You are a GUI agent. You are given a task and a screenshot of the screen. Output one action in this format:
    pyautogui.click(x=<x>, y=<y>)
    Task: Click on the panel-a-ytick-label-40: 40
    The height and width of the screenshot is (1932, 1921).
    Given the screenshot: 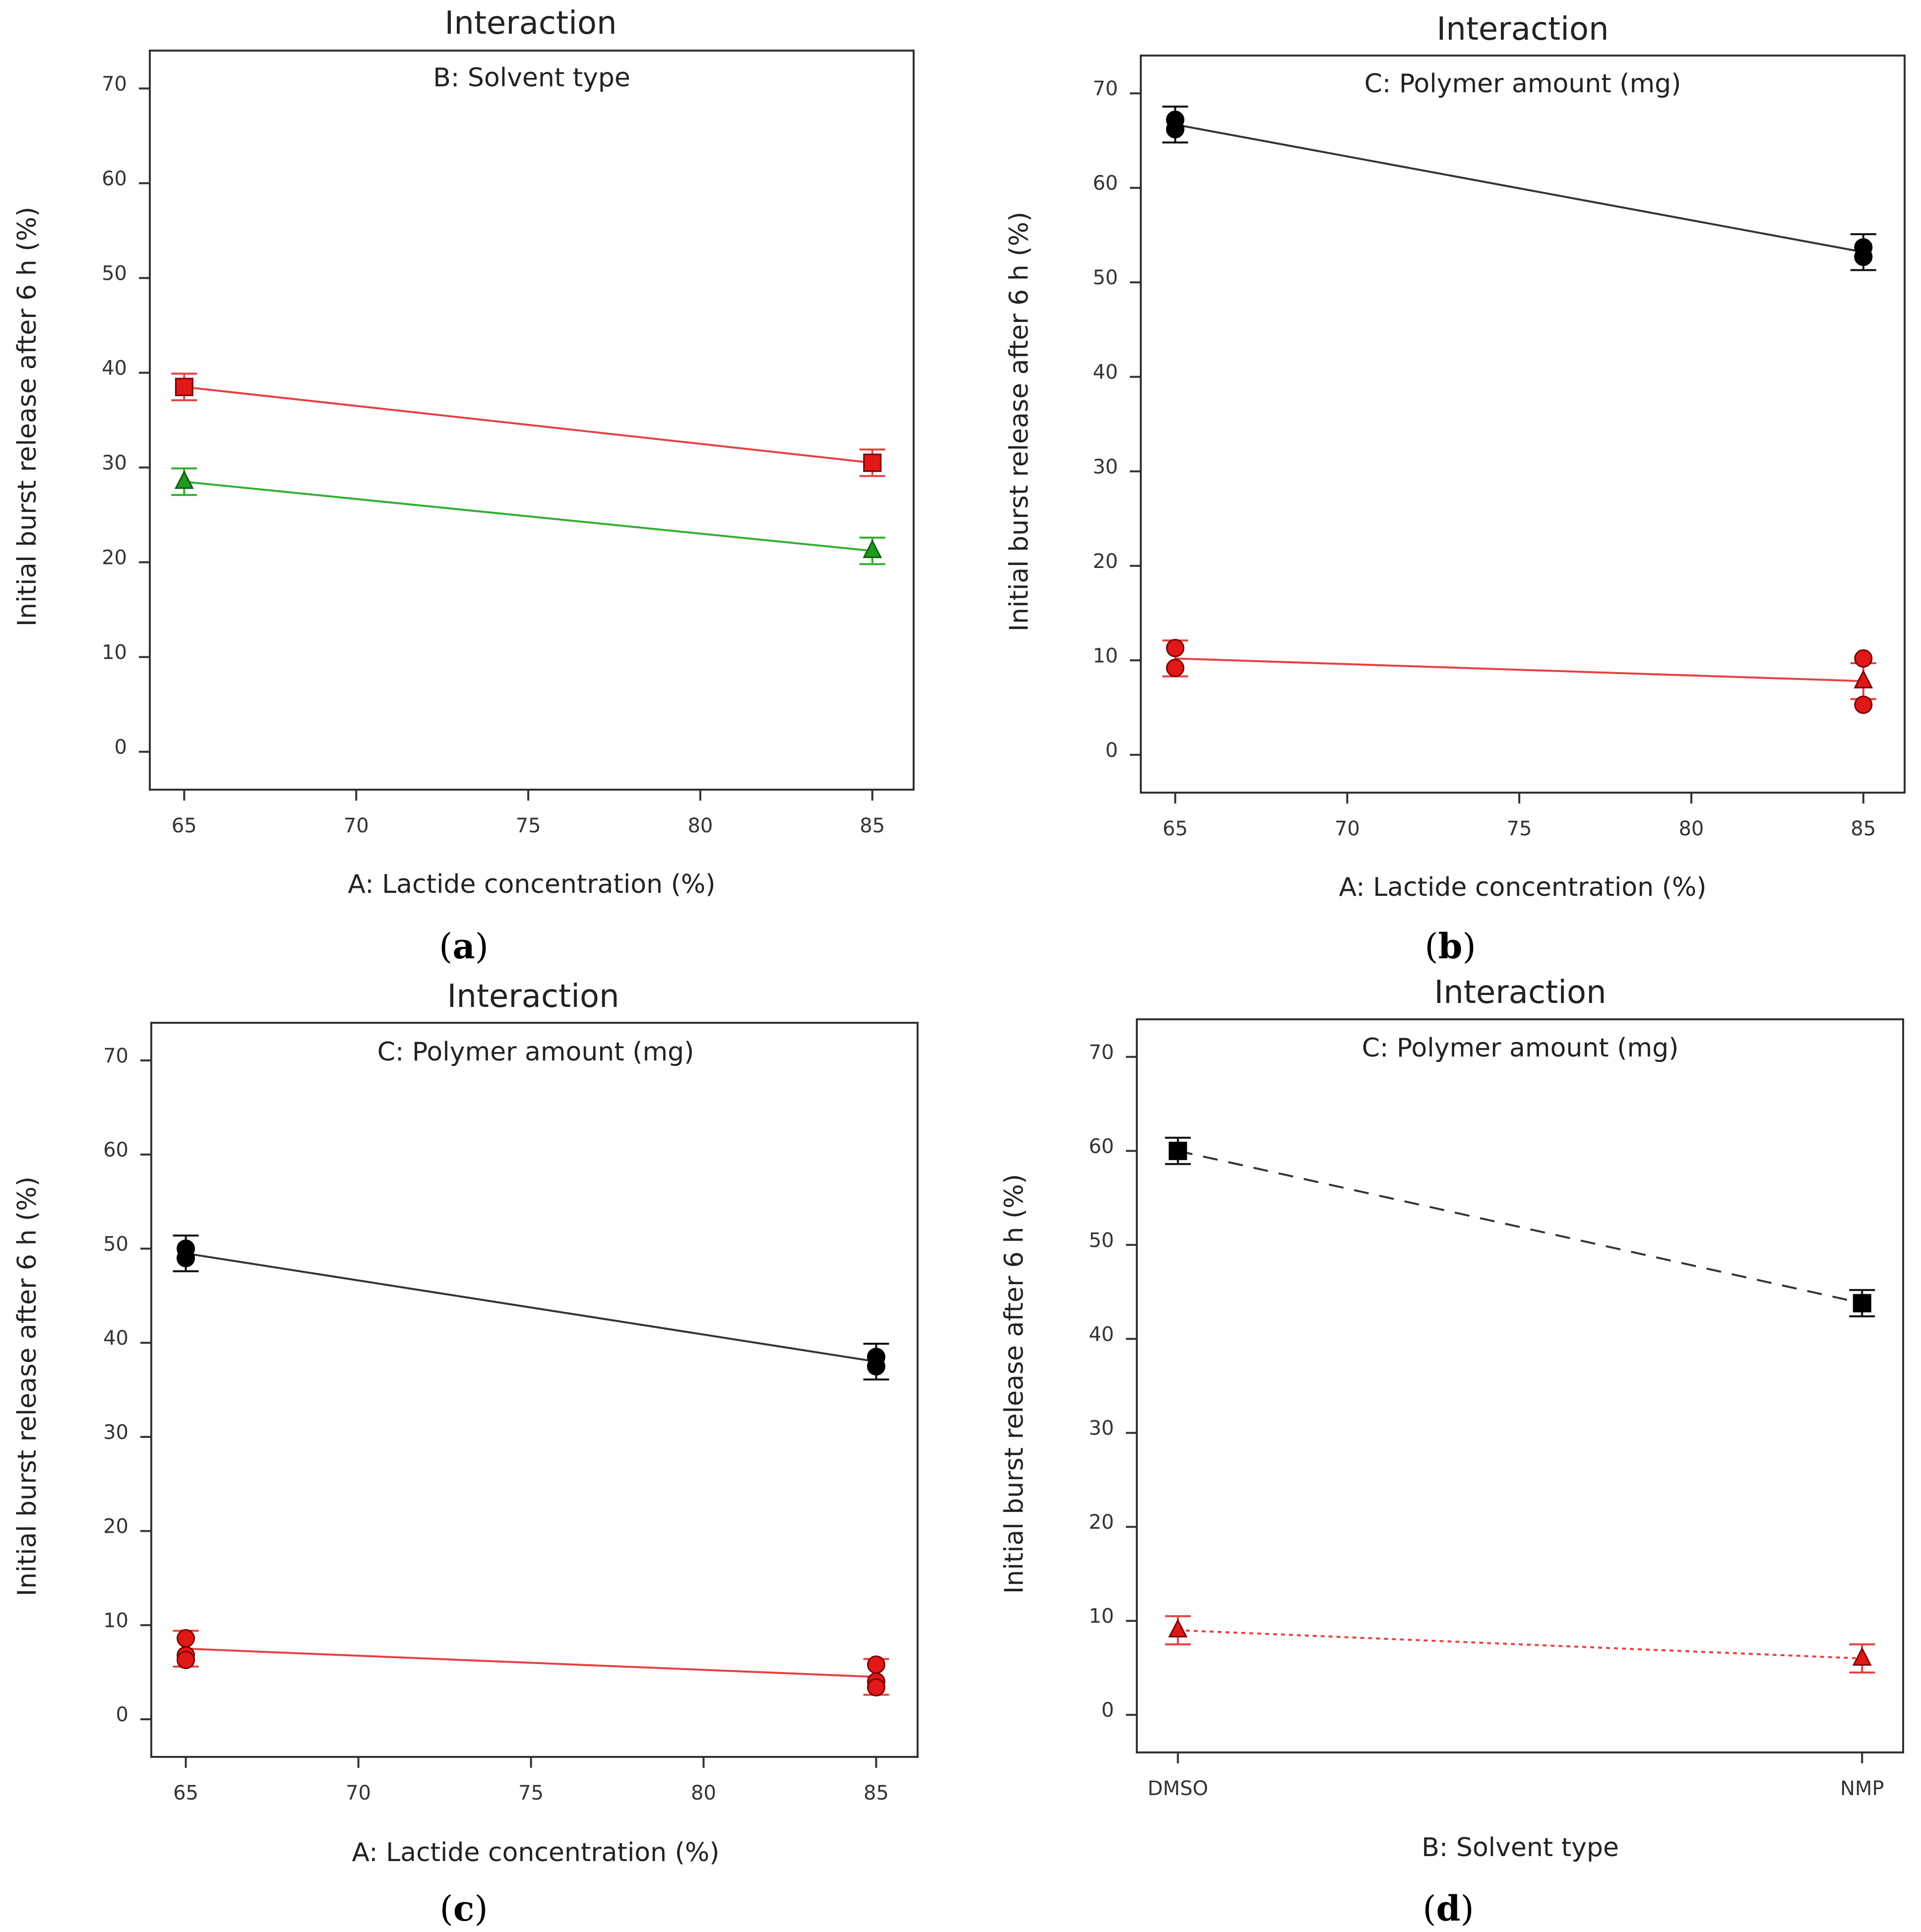 What is the action you would take?
    pyautogui.click(x=114, y=368)
    